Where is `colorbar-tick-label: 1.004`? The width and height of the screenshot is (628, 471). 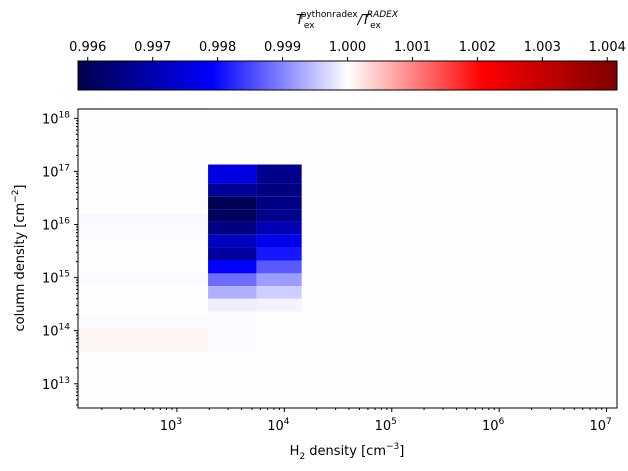 colorbar-tick-label: 1.004 is located at coordinates (607, 47).